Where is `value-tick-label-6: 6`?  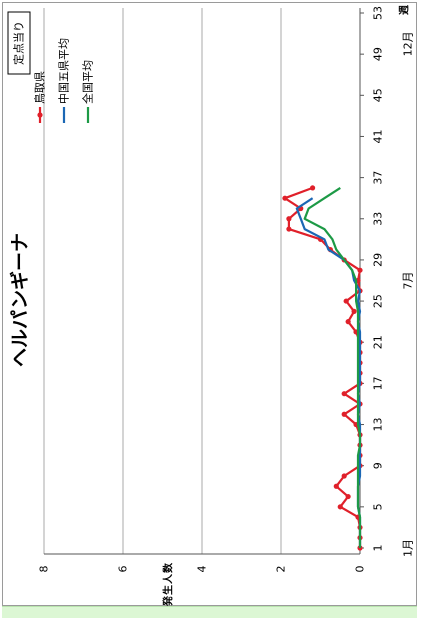
value-tick-label-6: 6 is located at coordinates (123, 569).